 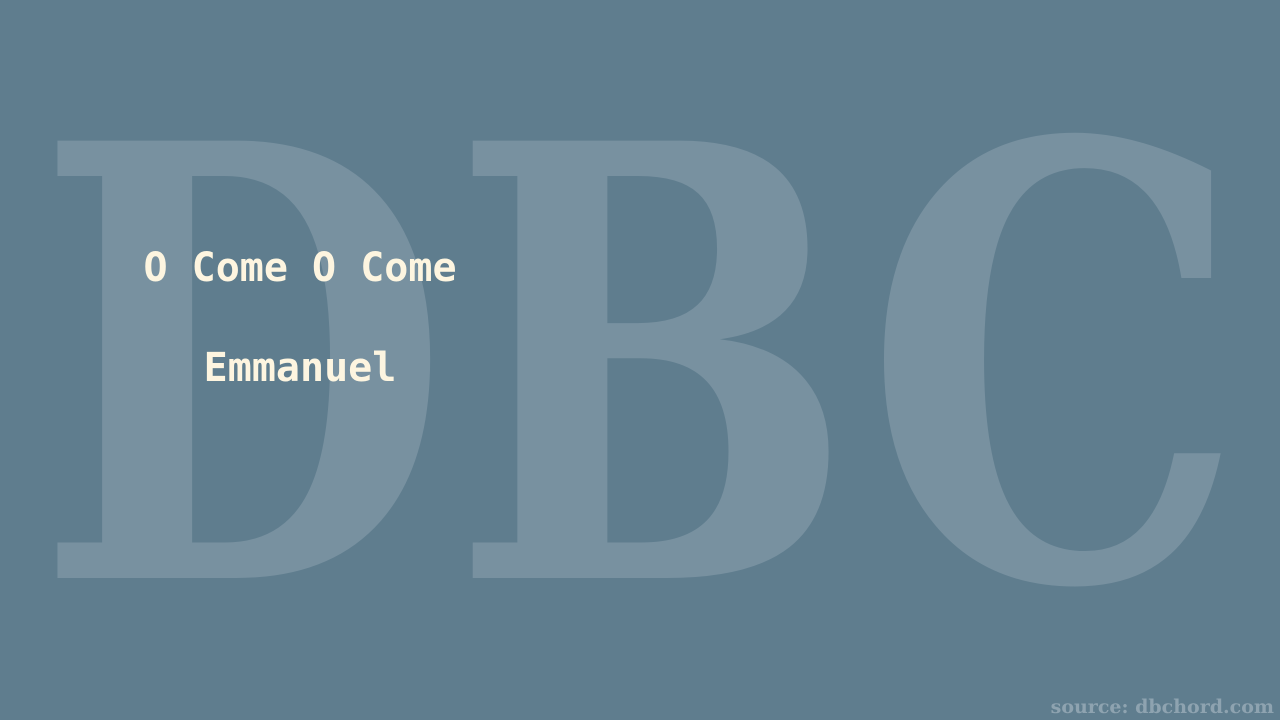 I want to click on song-title: O Come O Come Emmanuel, so click(x=300, y=318).